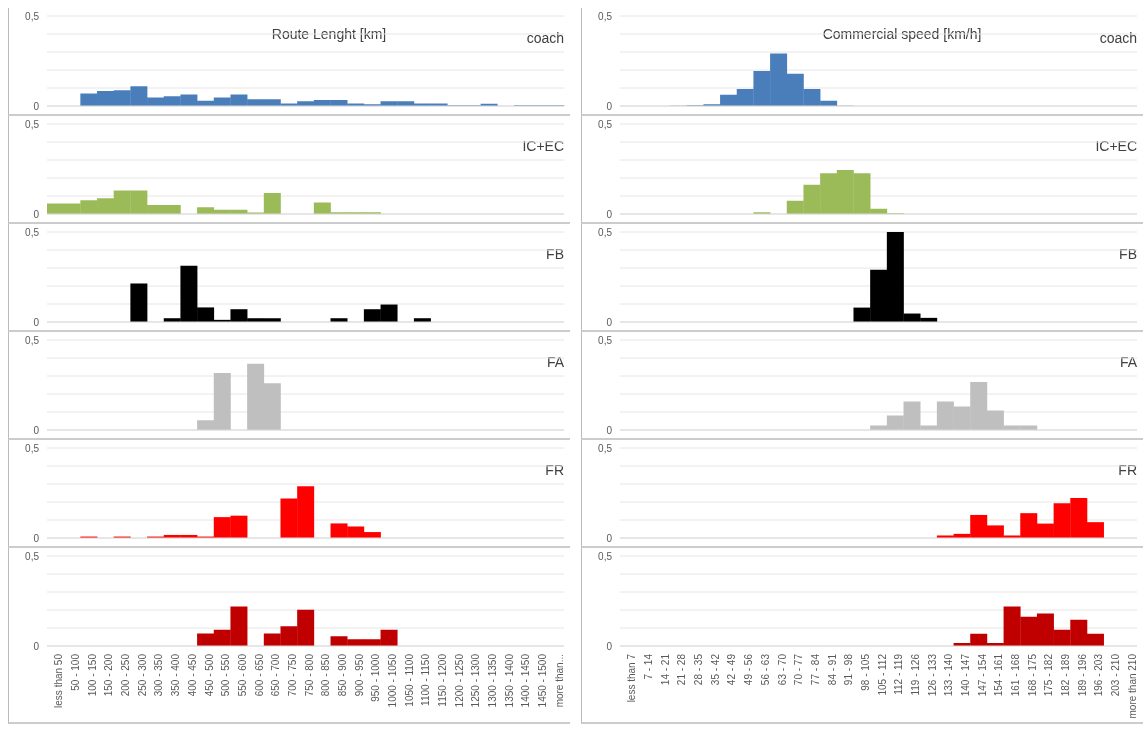 This screenshot has width=1143, height=733. Describe the element at coordinates (1066, 675) in the screenshot. I see `x-tick-label: 182 - 189` at that location.